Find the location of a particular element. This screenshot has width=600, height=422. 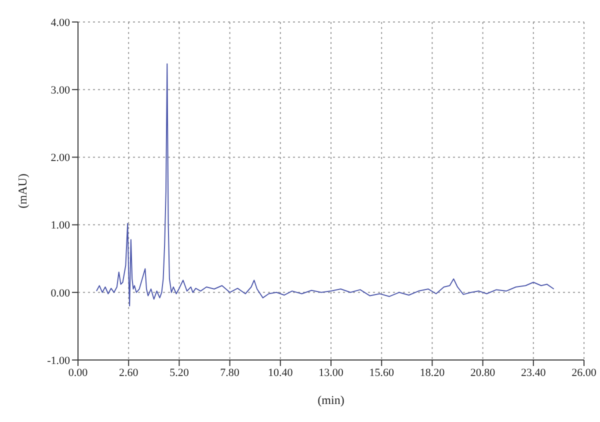

x-tick-label: 2.60 is located at coordinates (128, 372).